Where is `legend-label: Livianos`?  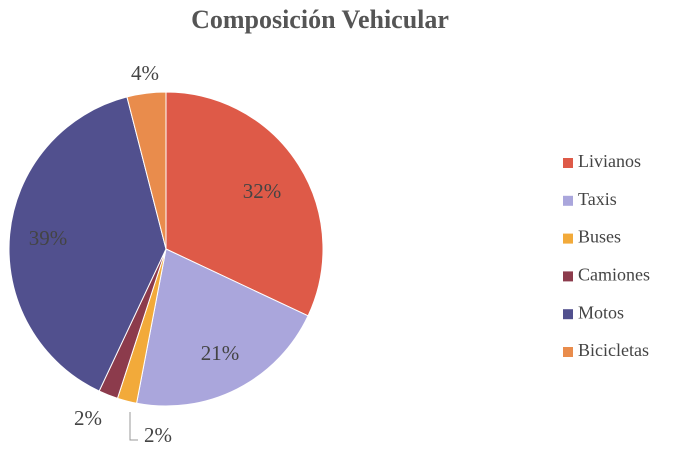 legend-label: Livianos is located at coordinates (609, 161).